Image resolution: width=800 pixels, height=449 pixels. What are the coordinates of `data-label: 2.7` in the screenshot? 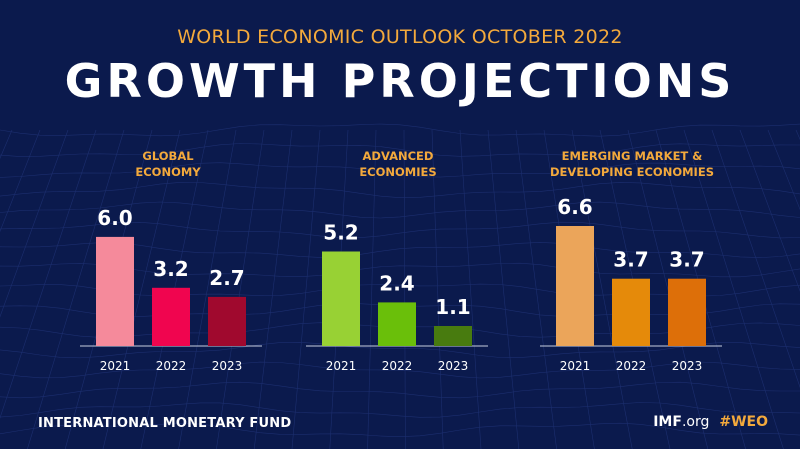 It's located at (226, 278).